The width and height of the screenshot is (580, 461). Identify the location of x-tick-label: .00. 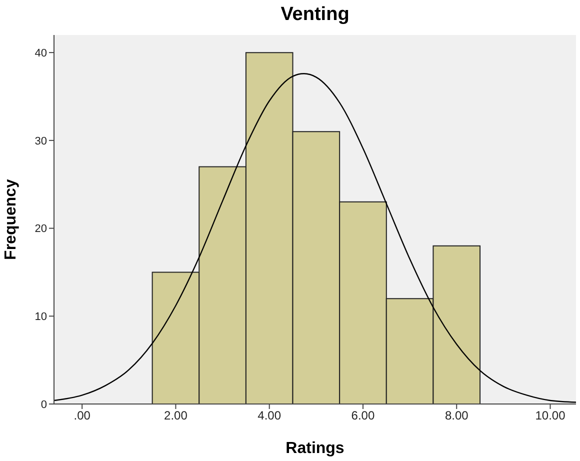
(82, 415).